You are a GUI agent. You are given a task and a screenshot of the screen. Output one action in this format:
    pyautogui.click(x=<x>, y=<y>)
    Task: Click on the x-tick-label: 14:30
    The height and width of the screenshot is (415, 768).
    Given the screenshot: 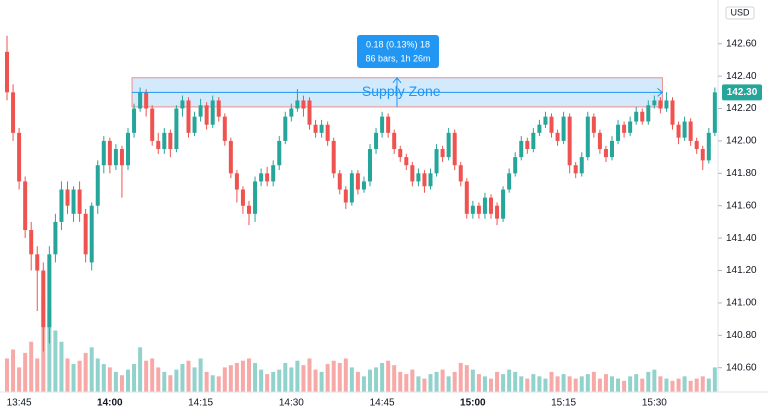 What is the action you would take?
    pyautogui.click(x=291, y=403)
    